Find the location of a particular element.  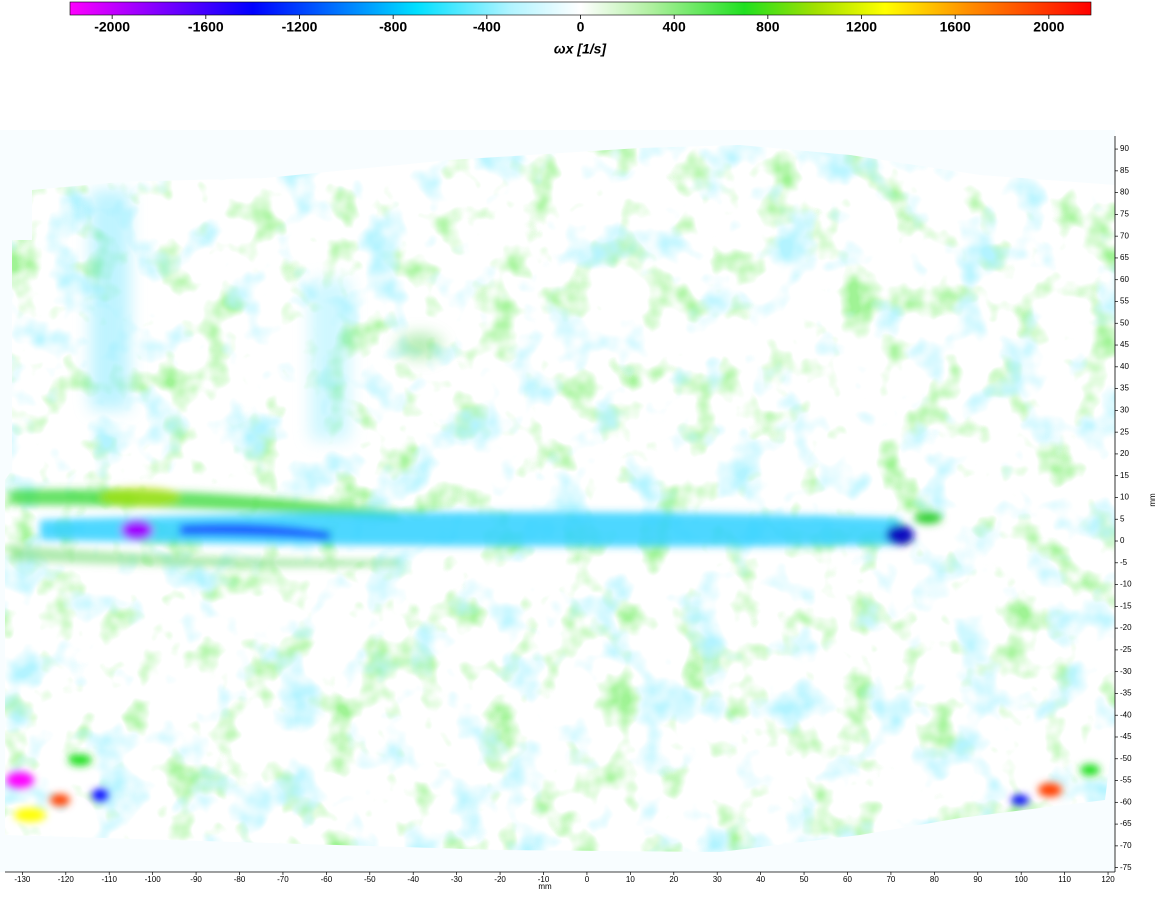

y-tick-label: -65 is located at coordinates (1126, 823).